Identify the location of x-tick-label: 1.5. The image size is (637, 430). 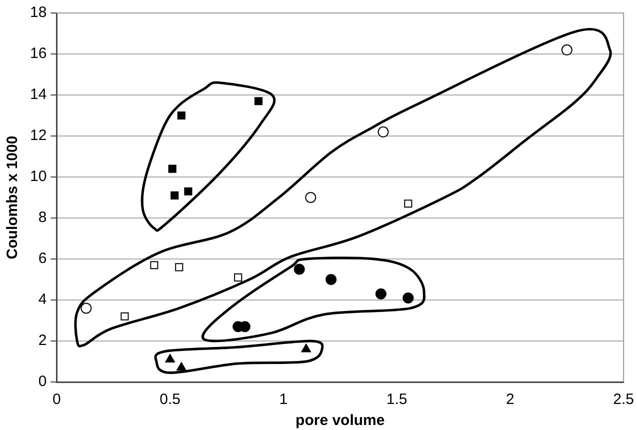
(397, 399).